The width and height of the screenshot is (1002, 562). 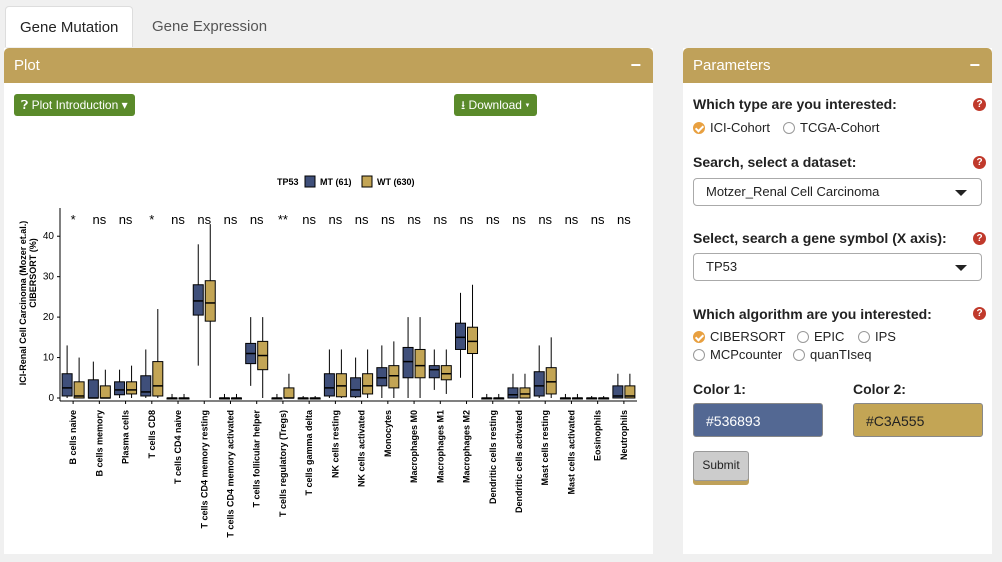 I want to click on x-tick-label: T cells CD4 naive, so click(x=178, y=447).